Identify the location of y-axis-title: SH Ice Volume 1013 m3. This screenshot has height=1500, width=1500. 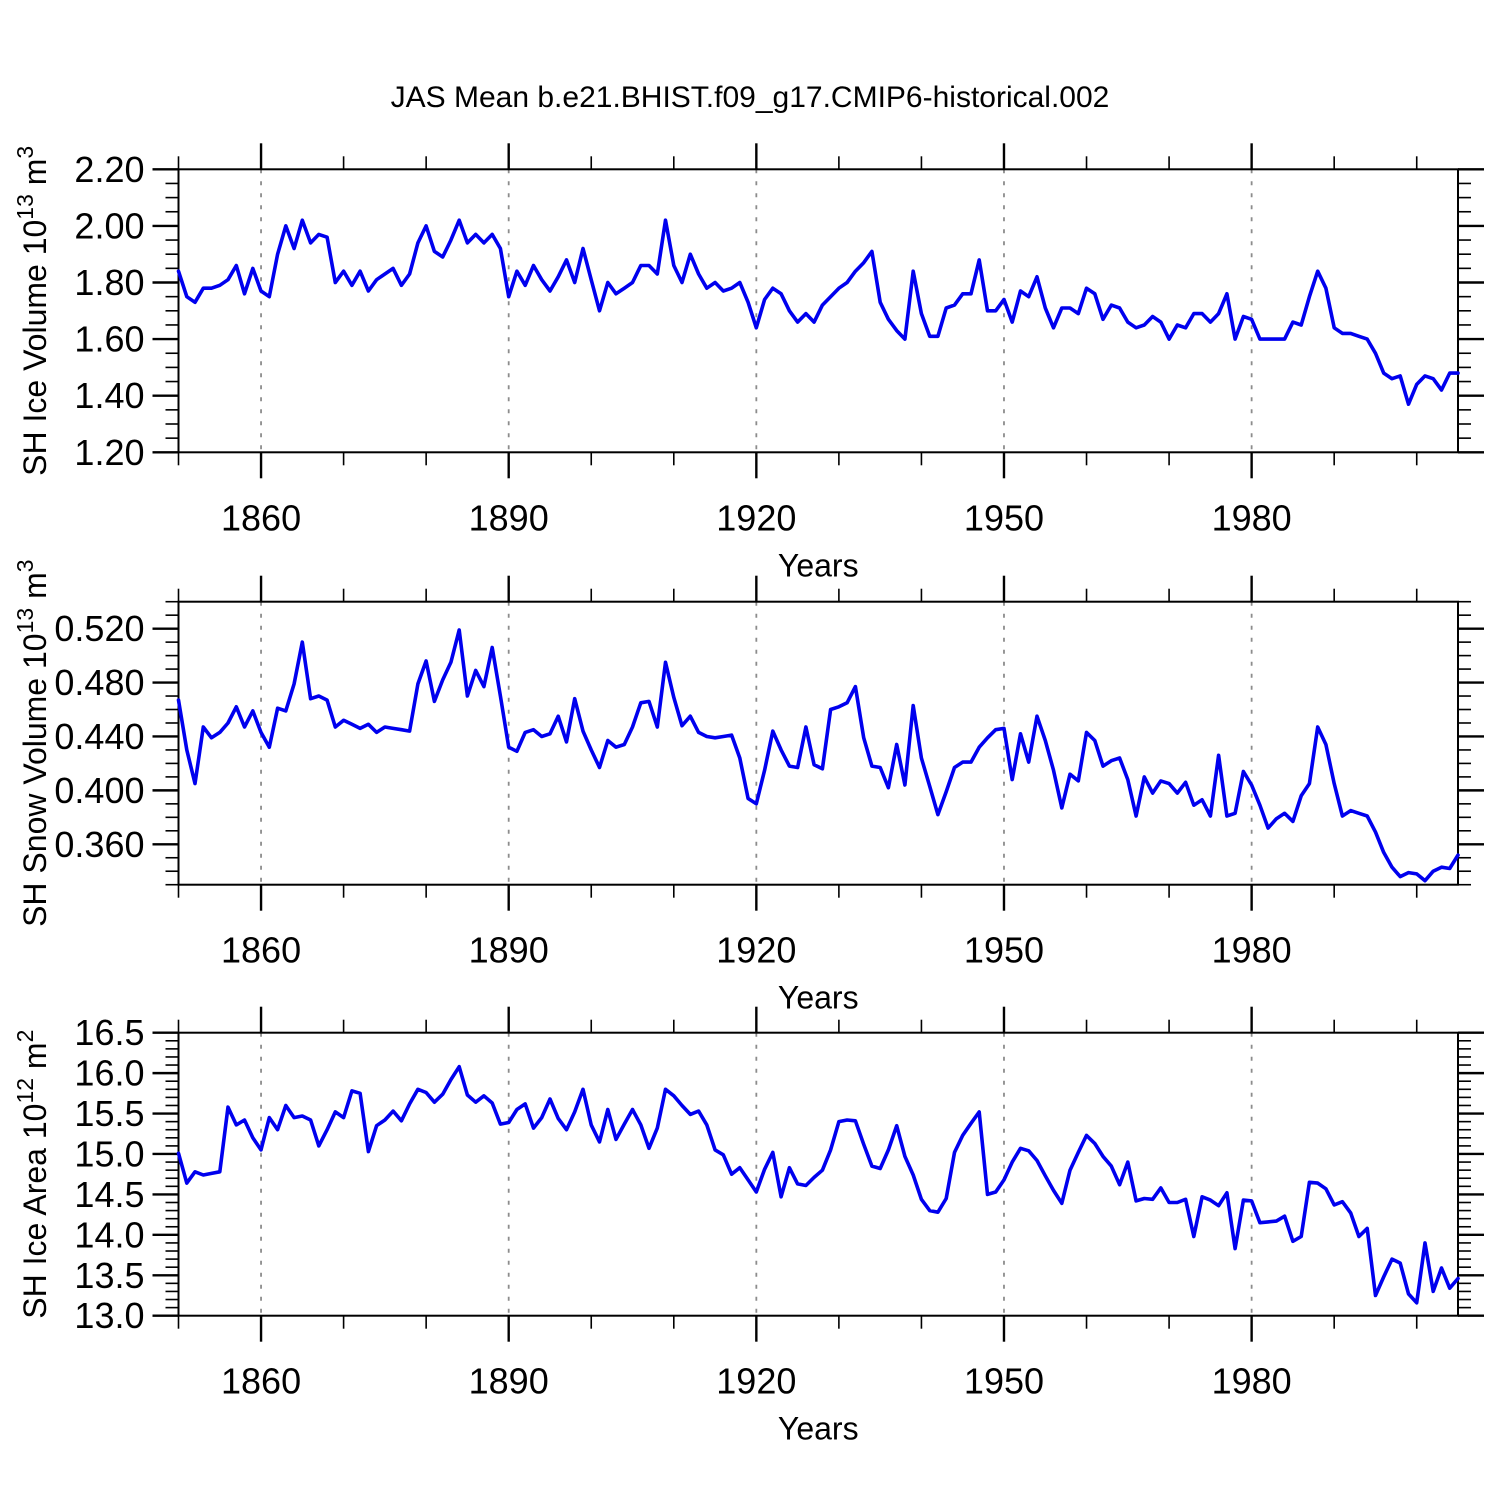
(32, 311).